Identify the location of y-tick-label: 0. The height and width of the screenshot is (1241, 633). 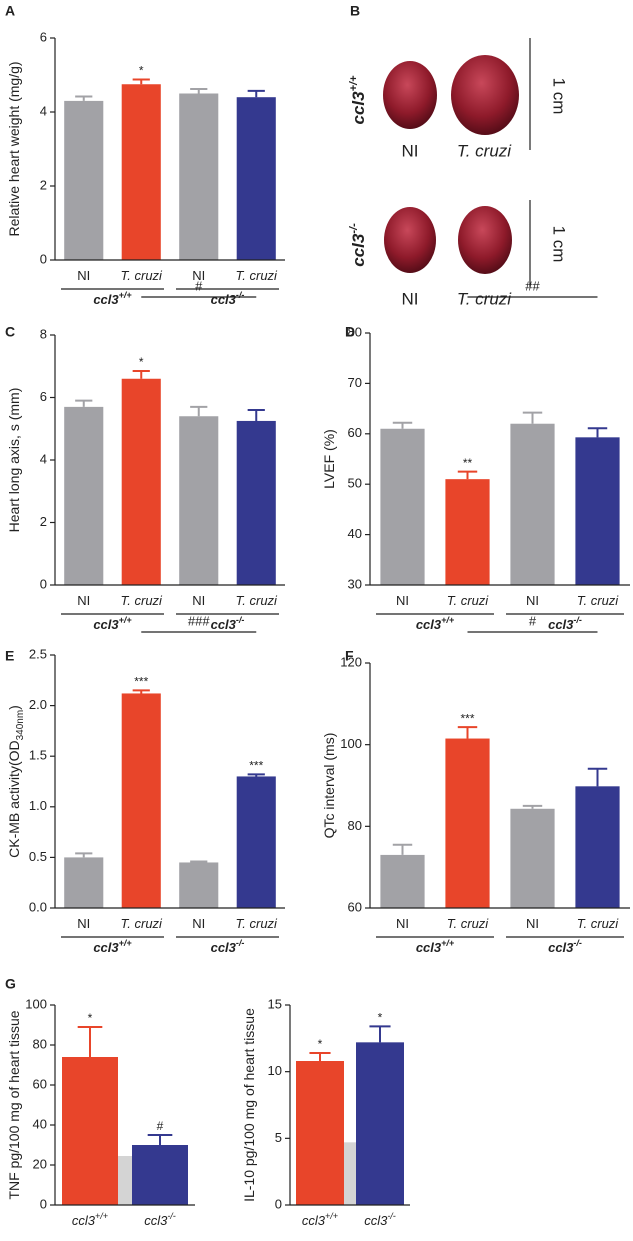
(43, 583).